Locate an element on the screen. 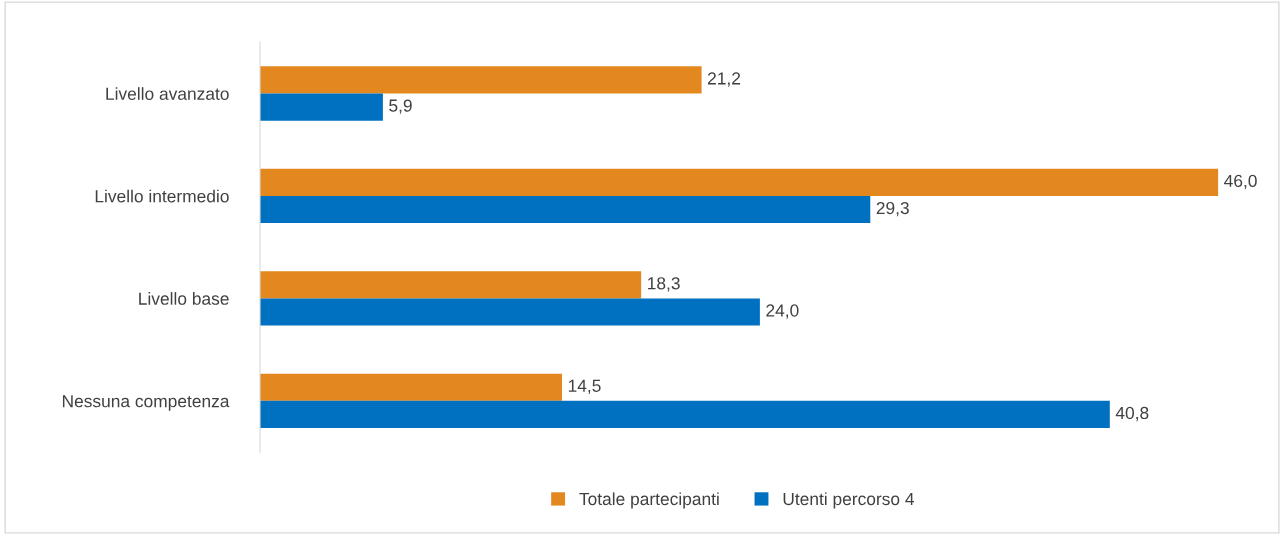  data-label: 21,2 is located at coordinates (724, 79).